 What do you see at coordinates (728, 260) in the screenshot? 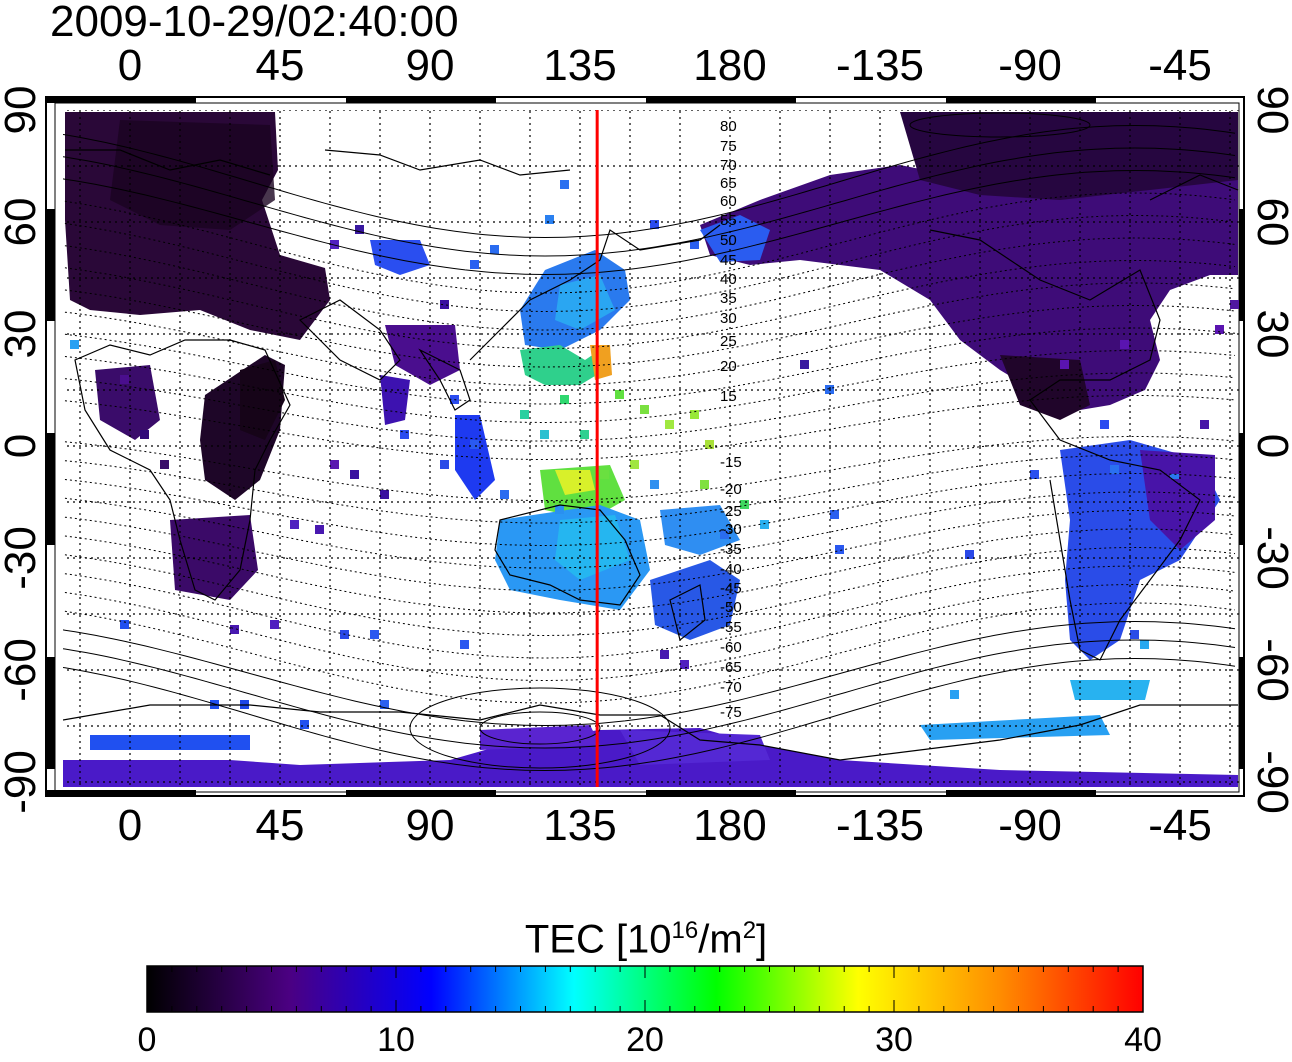
I see `contour-label: 45` at bounding box center [728, 260].